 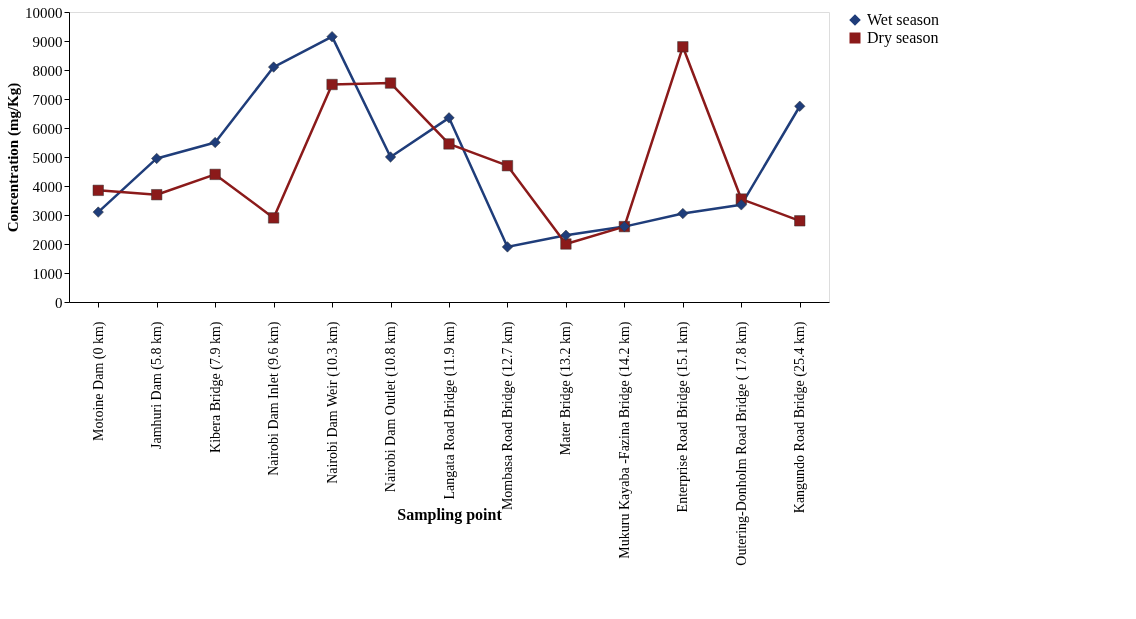 What do you see at coordinates (13, 157) in the screenshot?
I see `y-axis-title: Concentration (mg/Kg)` at bounding box center [13, 157].